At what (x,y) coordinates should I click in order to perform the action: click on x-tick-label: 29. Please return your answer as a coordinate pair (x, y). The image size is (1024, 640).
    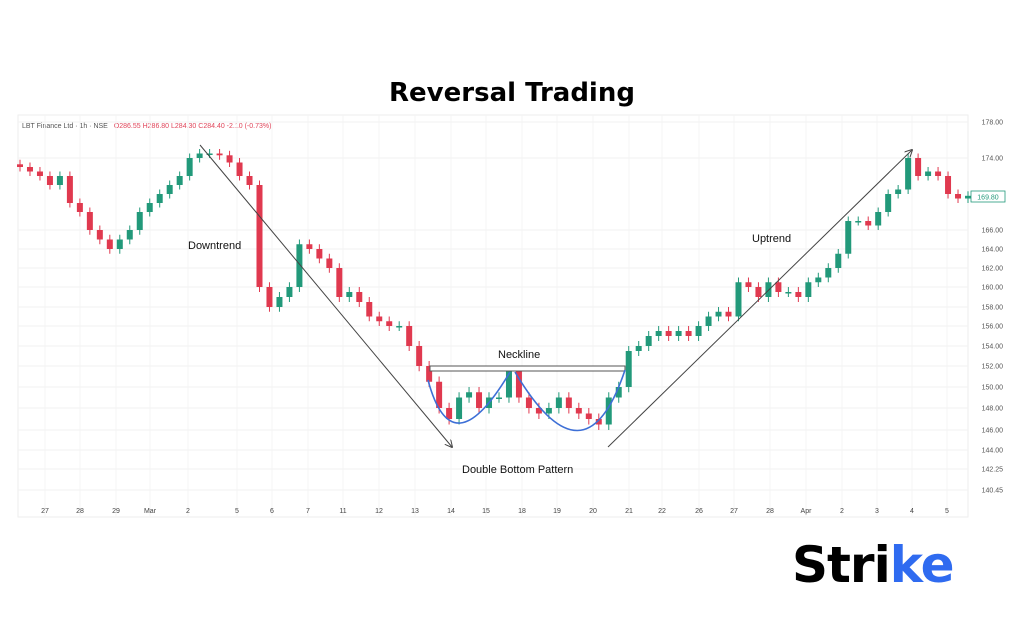
    Looking at the image, I should click on (116, 511).